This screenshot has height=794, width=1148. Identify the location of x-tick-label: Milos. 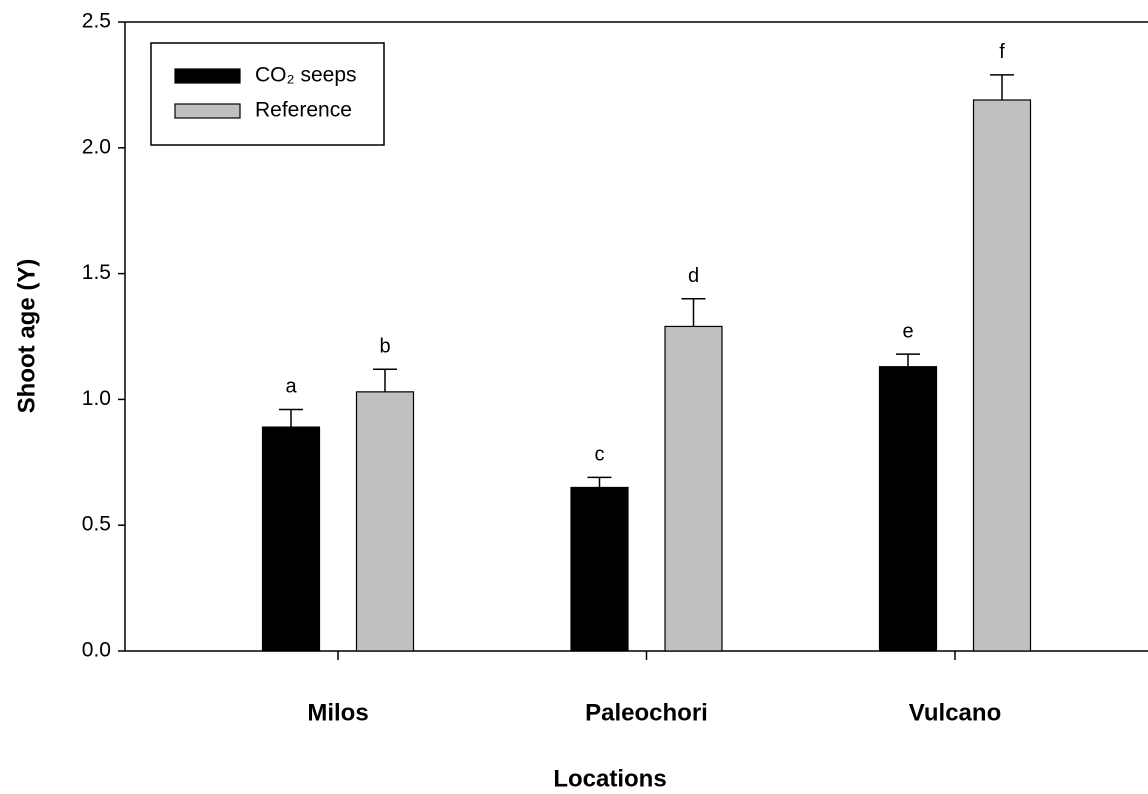
(337, 712).